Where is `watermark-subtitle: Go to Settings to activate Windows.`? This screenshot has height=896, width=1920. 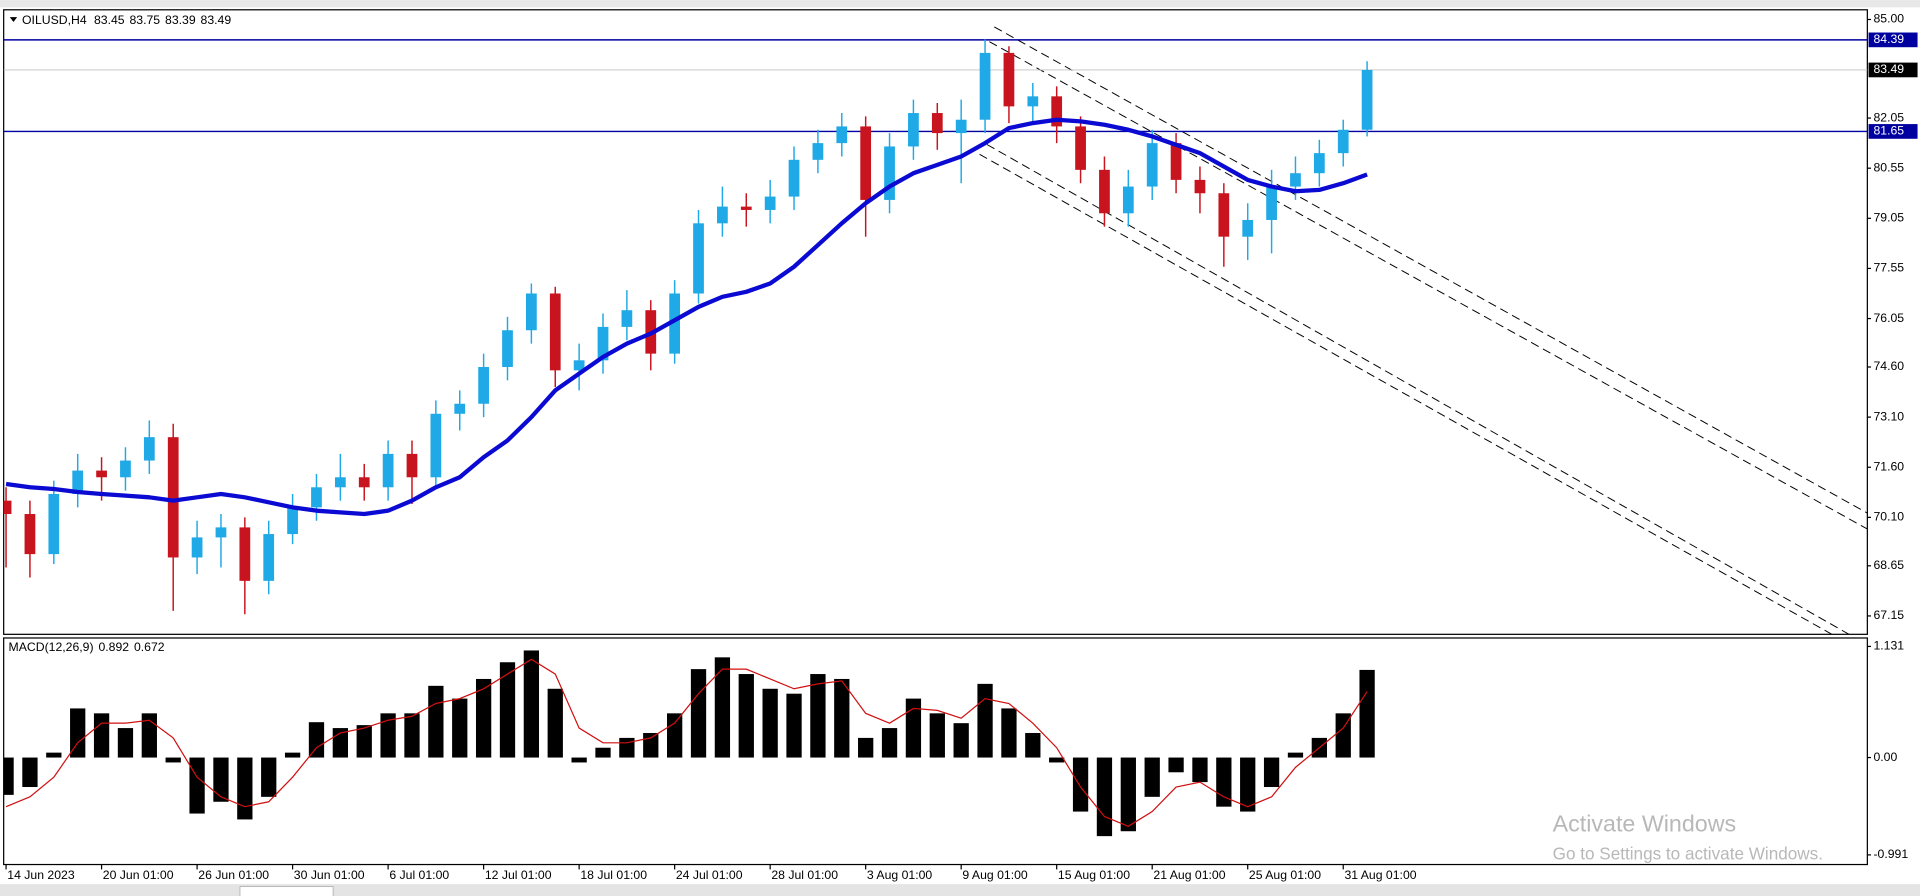
watermark-subtitle: Go to Settings to activate Windows. is located at coordinates (1688, 853).